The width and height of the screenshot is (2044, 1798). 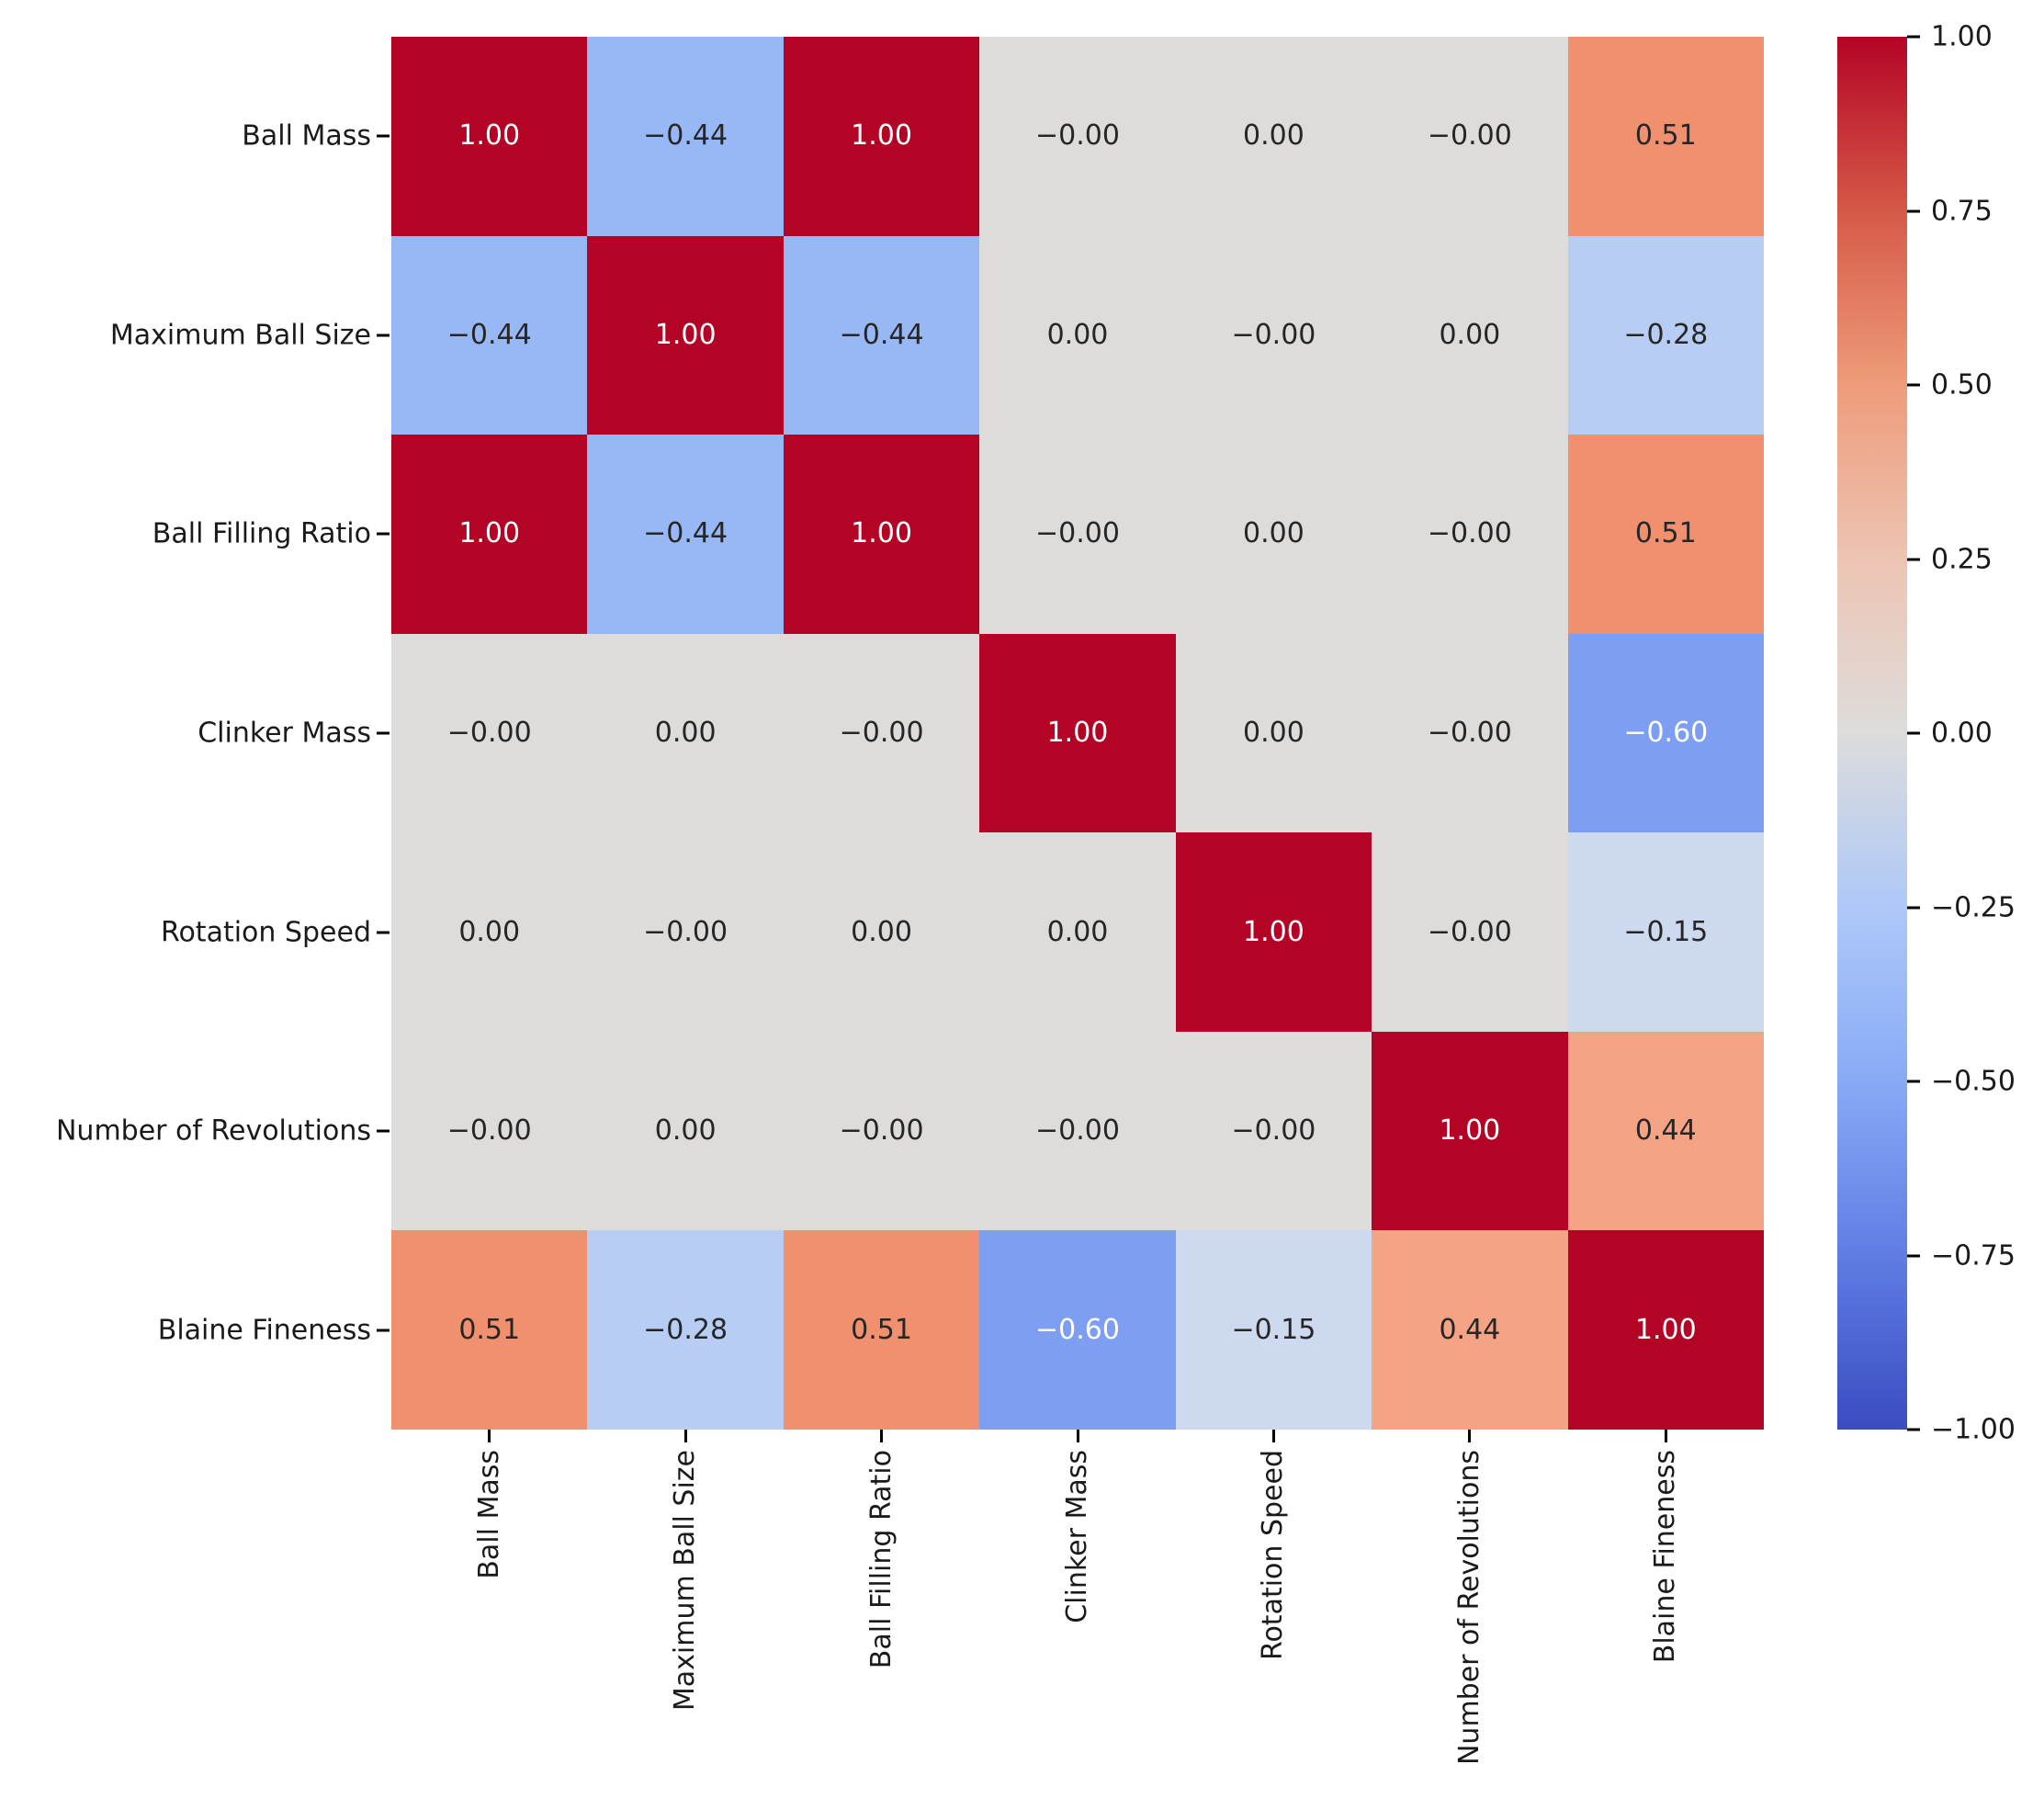 What do you see at coordinates (881, 1330) in the screenshot?
I see `heatmap-cell-blaine-fineness-x-ball-filling-ratio: 0.51` at bounding box center [881, 1330].